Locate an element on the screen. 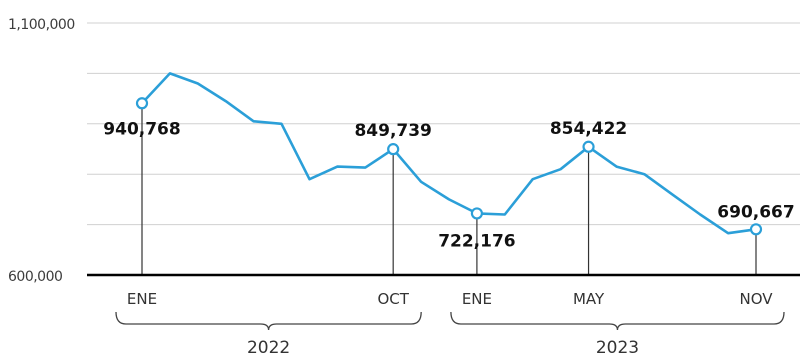 Image resolution: width=804 pixels, height=357 pixels. year-label: 2023 is located at coordinates (617, 347).